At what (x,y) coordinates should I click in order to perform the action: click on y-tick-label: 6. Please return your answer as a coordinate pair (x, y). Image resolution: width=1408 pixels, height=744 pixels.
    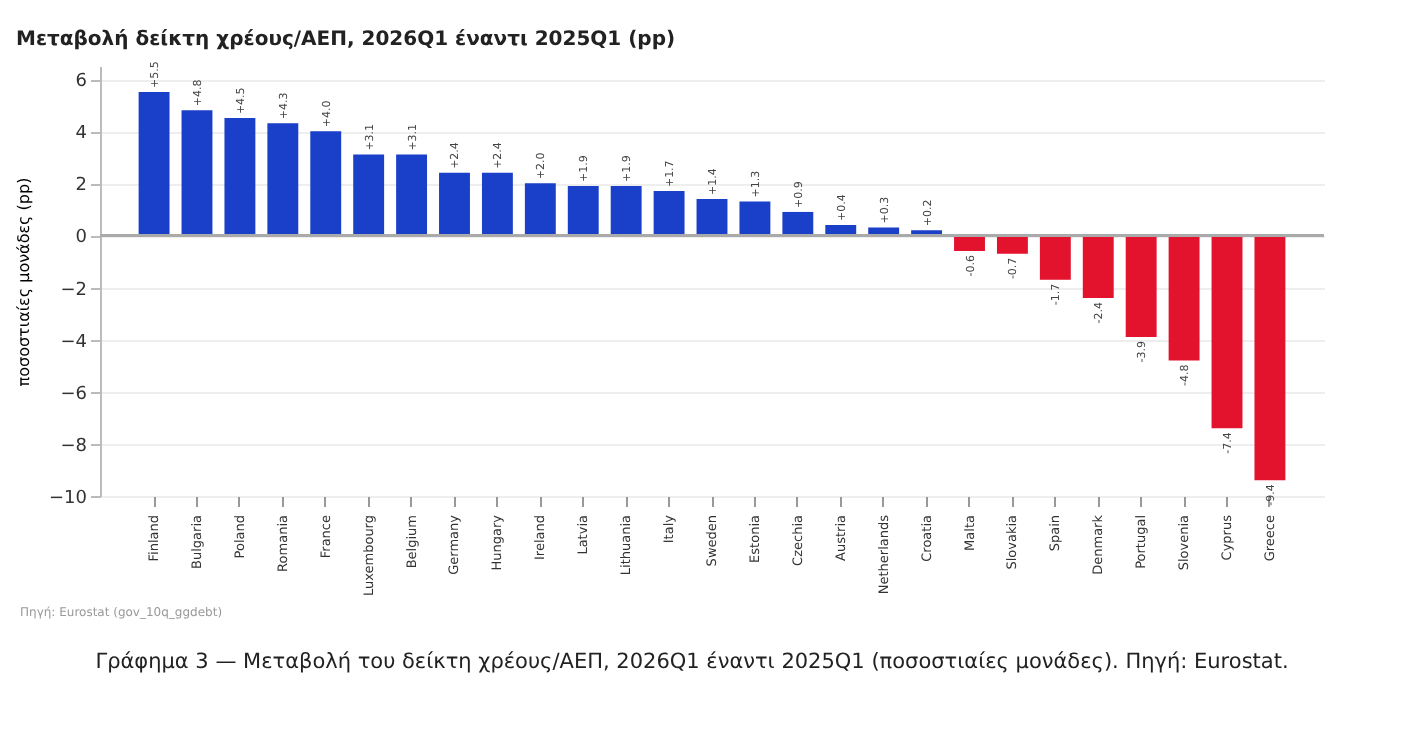
    Looking at the image, I should click on (81, 82).